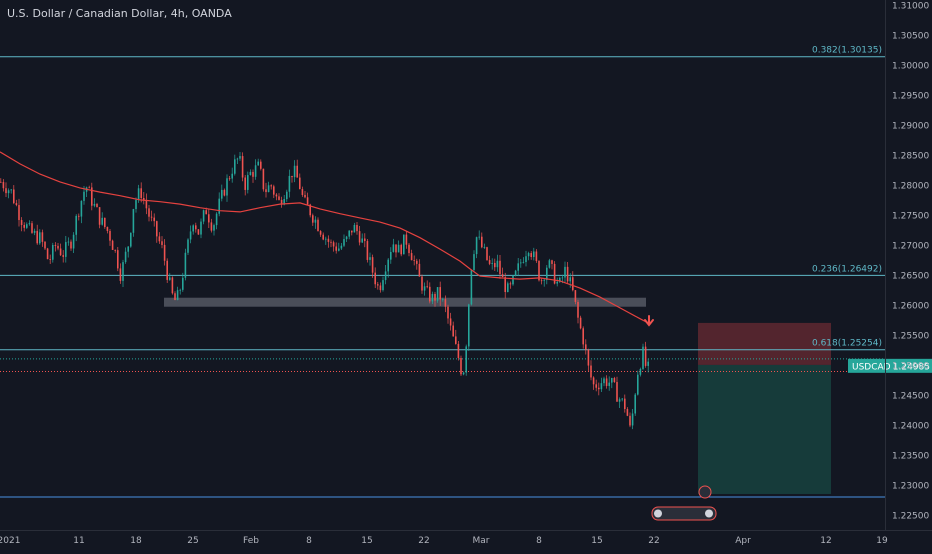 The width and height of the screenshot is (932, 554). I want to click on event-badge-icon, so click(705, 492).